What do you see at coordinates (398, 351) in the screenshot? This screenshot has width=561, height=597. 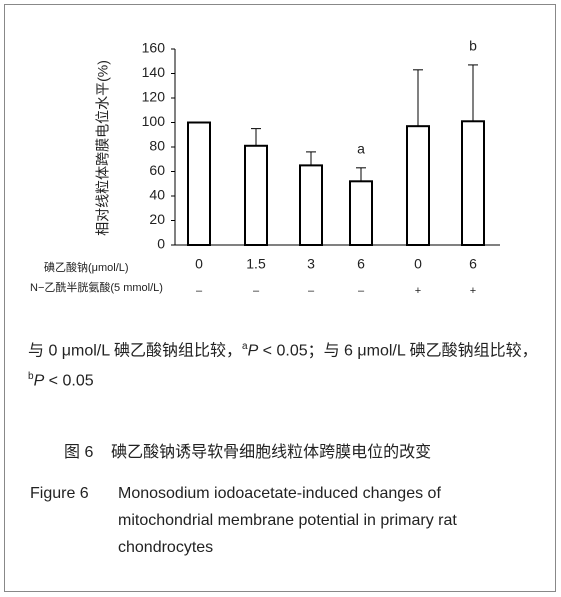 I see `note-text: < 0.05；与 6 μmol/L 碘乙酸钠组比较，` at bounding box center [398, 351].